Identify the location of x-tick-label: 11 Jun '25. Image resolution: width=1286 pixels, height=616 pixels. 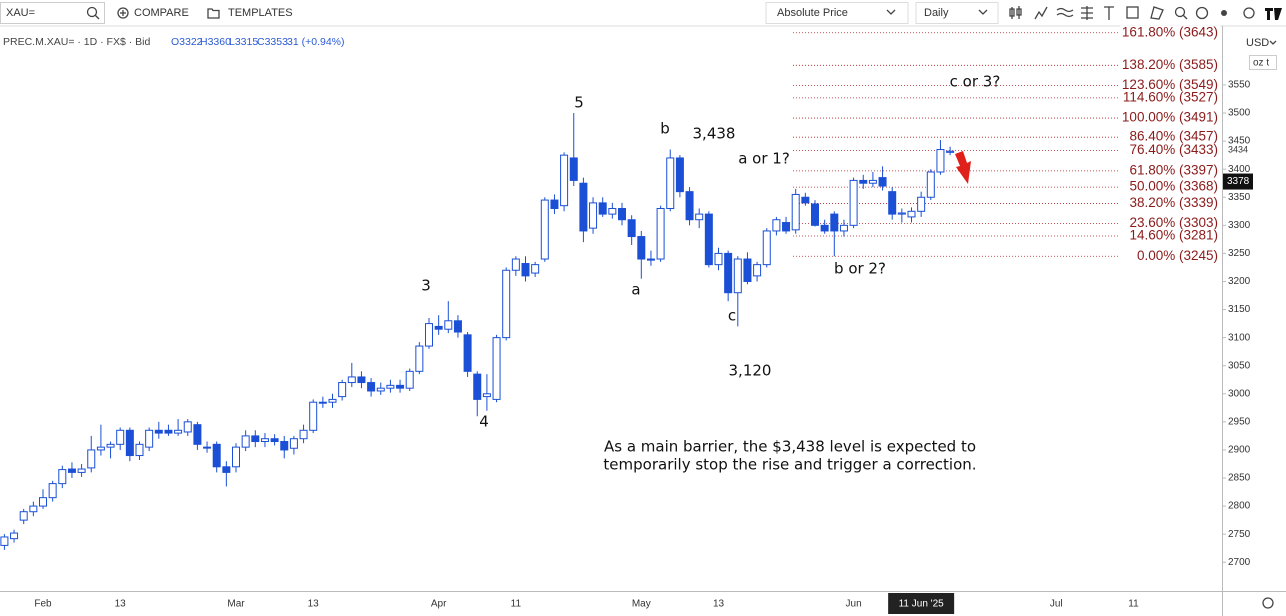
(922, 604).